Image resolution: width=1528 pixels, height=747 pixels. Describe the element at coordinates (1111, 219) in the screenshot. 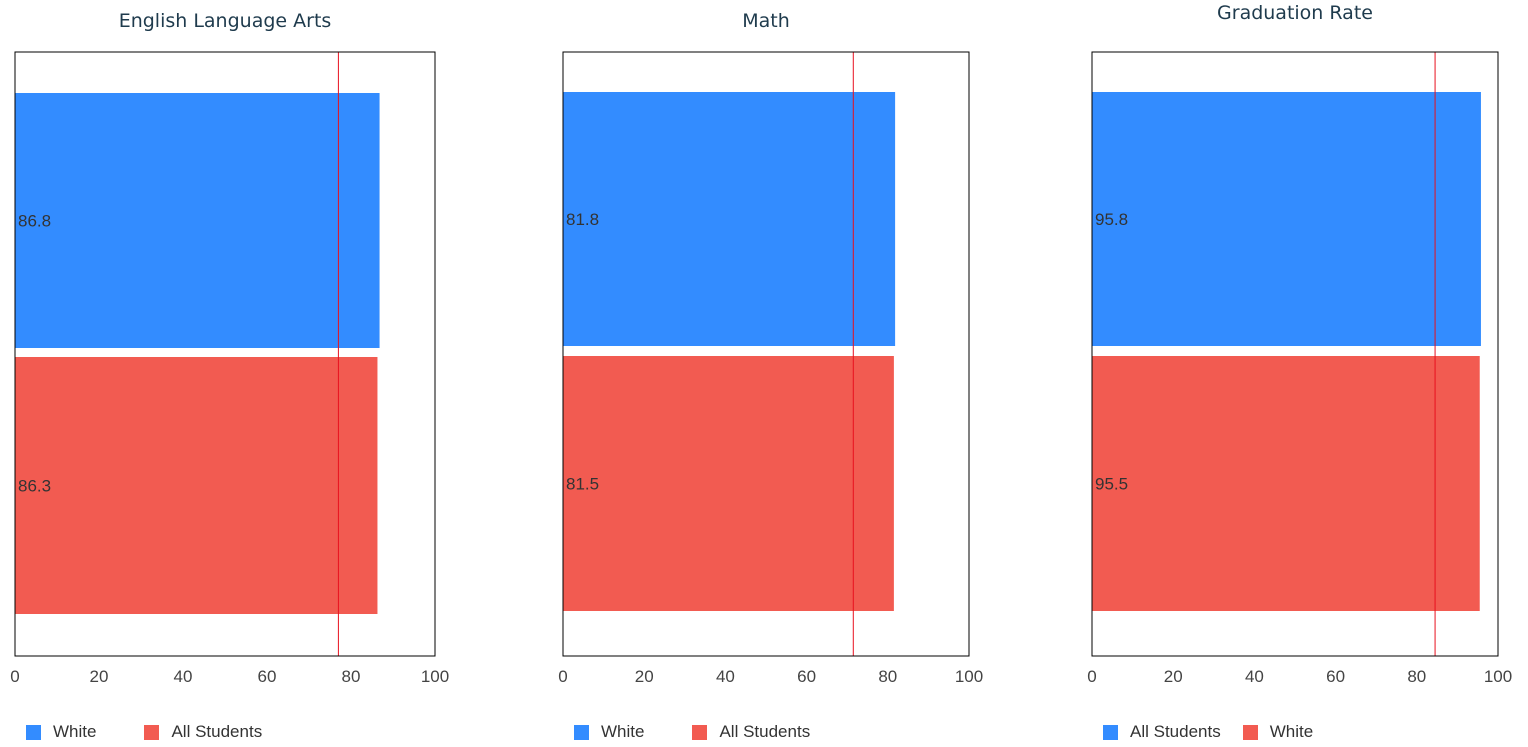

I see `data-label: 95.8` at that location.